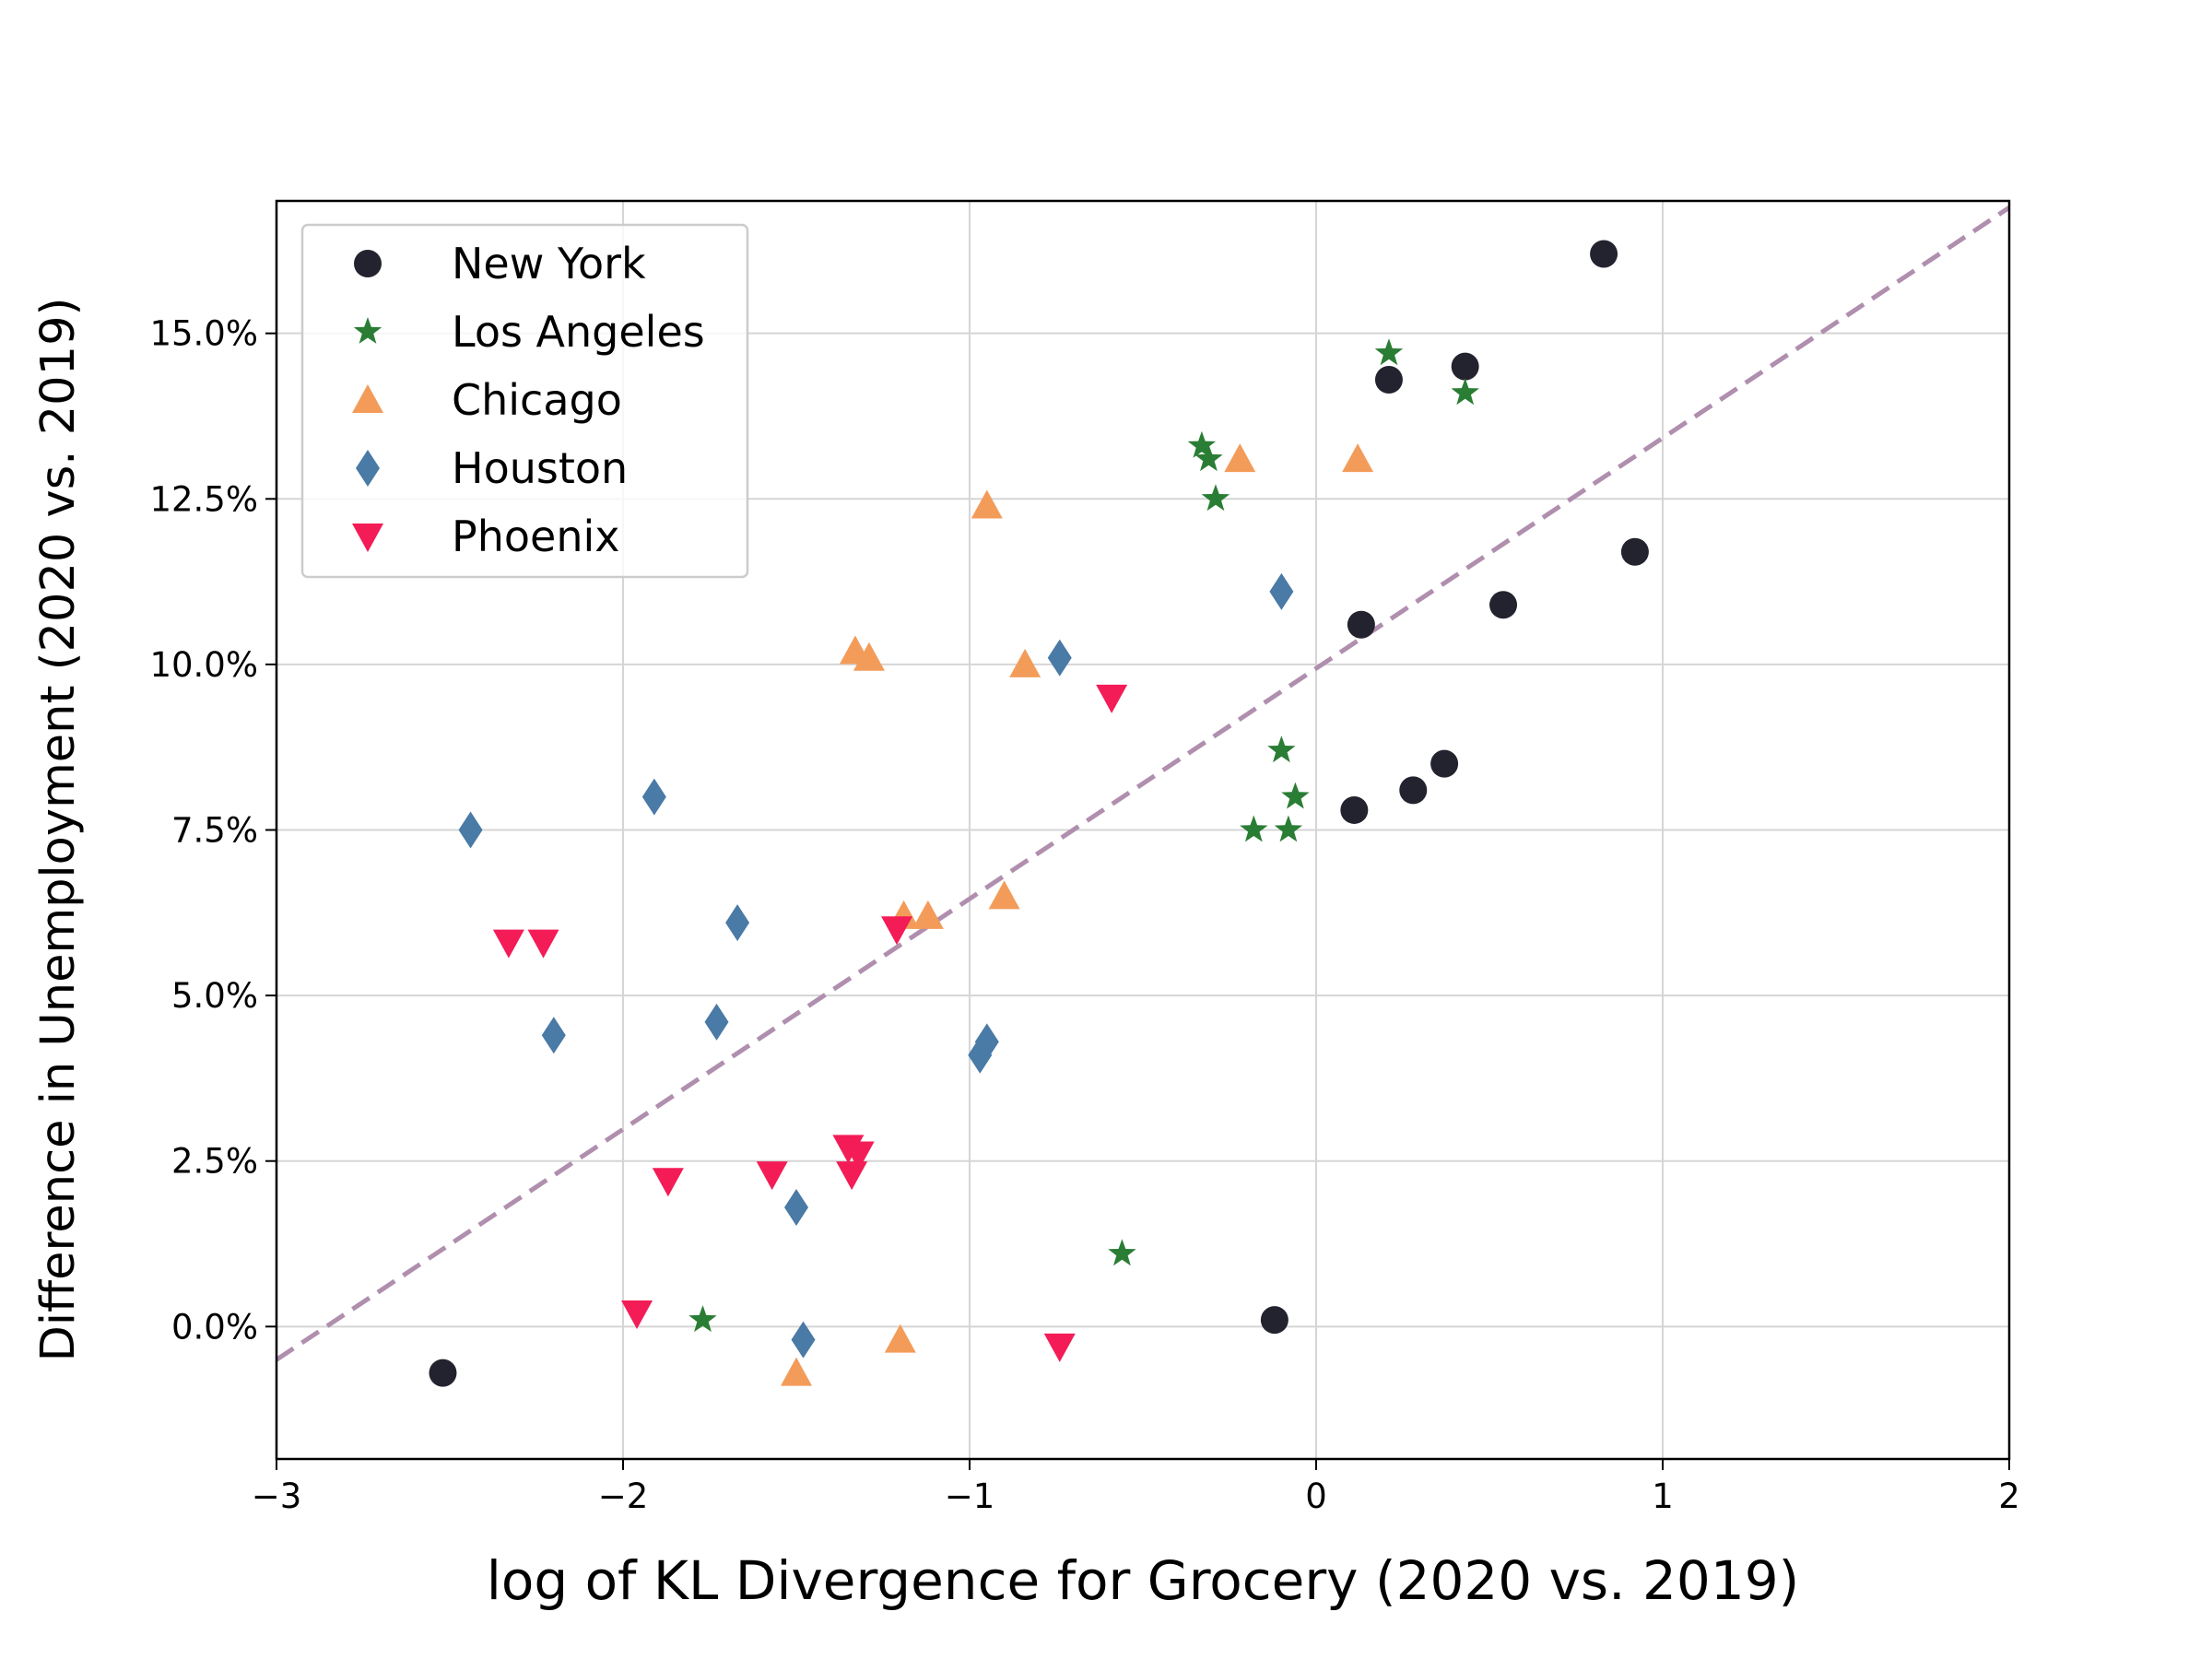  Describe the element at coordinates (367, 538) in the screenshot. I see `legend-marker-phoenix` at that location.